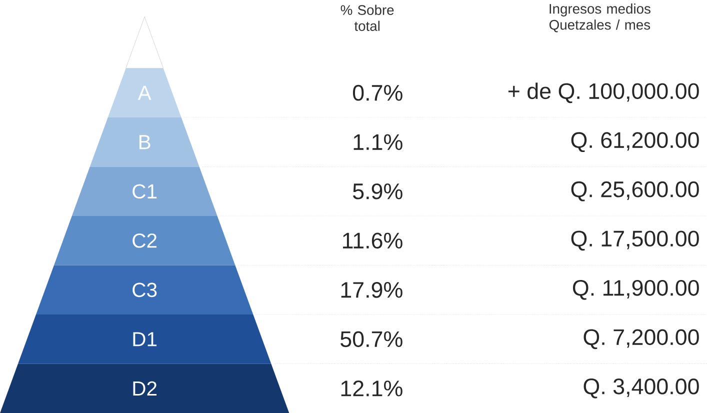  What do you see at coordinates (371, 290) in the screenshot?
I see `data-label: 17.9%` at bounding box center [371, 290].